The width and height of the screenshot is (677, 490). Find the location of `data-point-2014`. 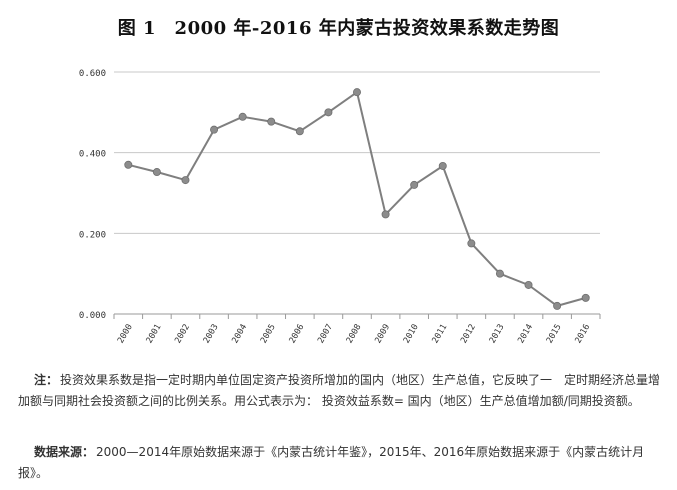

data-point-2014 is located at coordinates (528, 284).